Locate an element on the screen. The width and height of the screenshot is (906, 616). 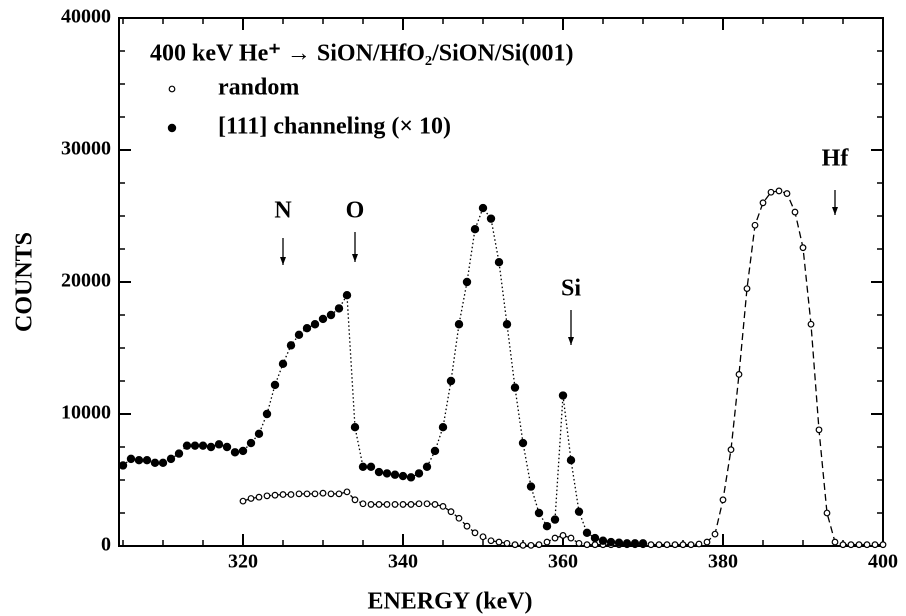
y-tick-label: 0 is located at coordinates (106, 545).